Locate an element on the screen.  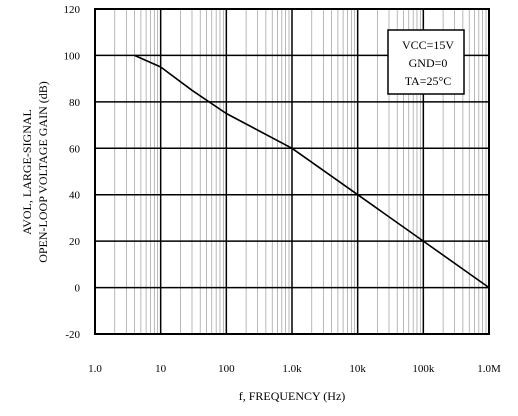
x-tick-label: 10k is located at coordinates (357, 369).